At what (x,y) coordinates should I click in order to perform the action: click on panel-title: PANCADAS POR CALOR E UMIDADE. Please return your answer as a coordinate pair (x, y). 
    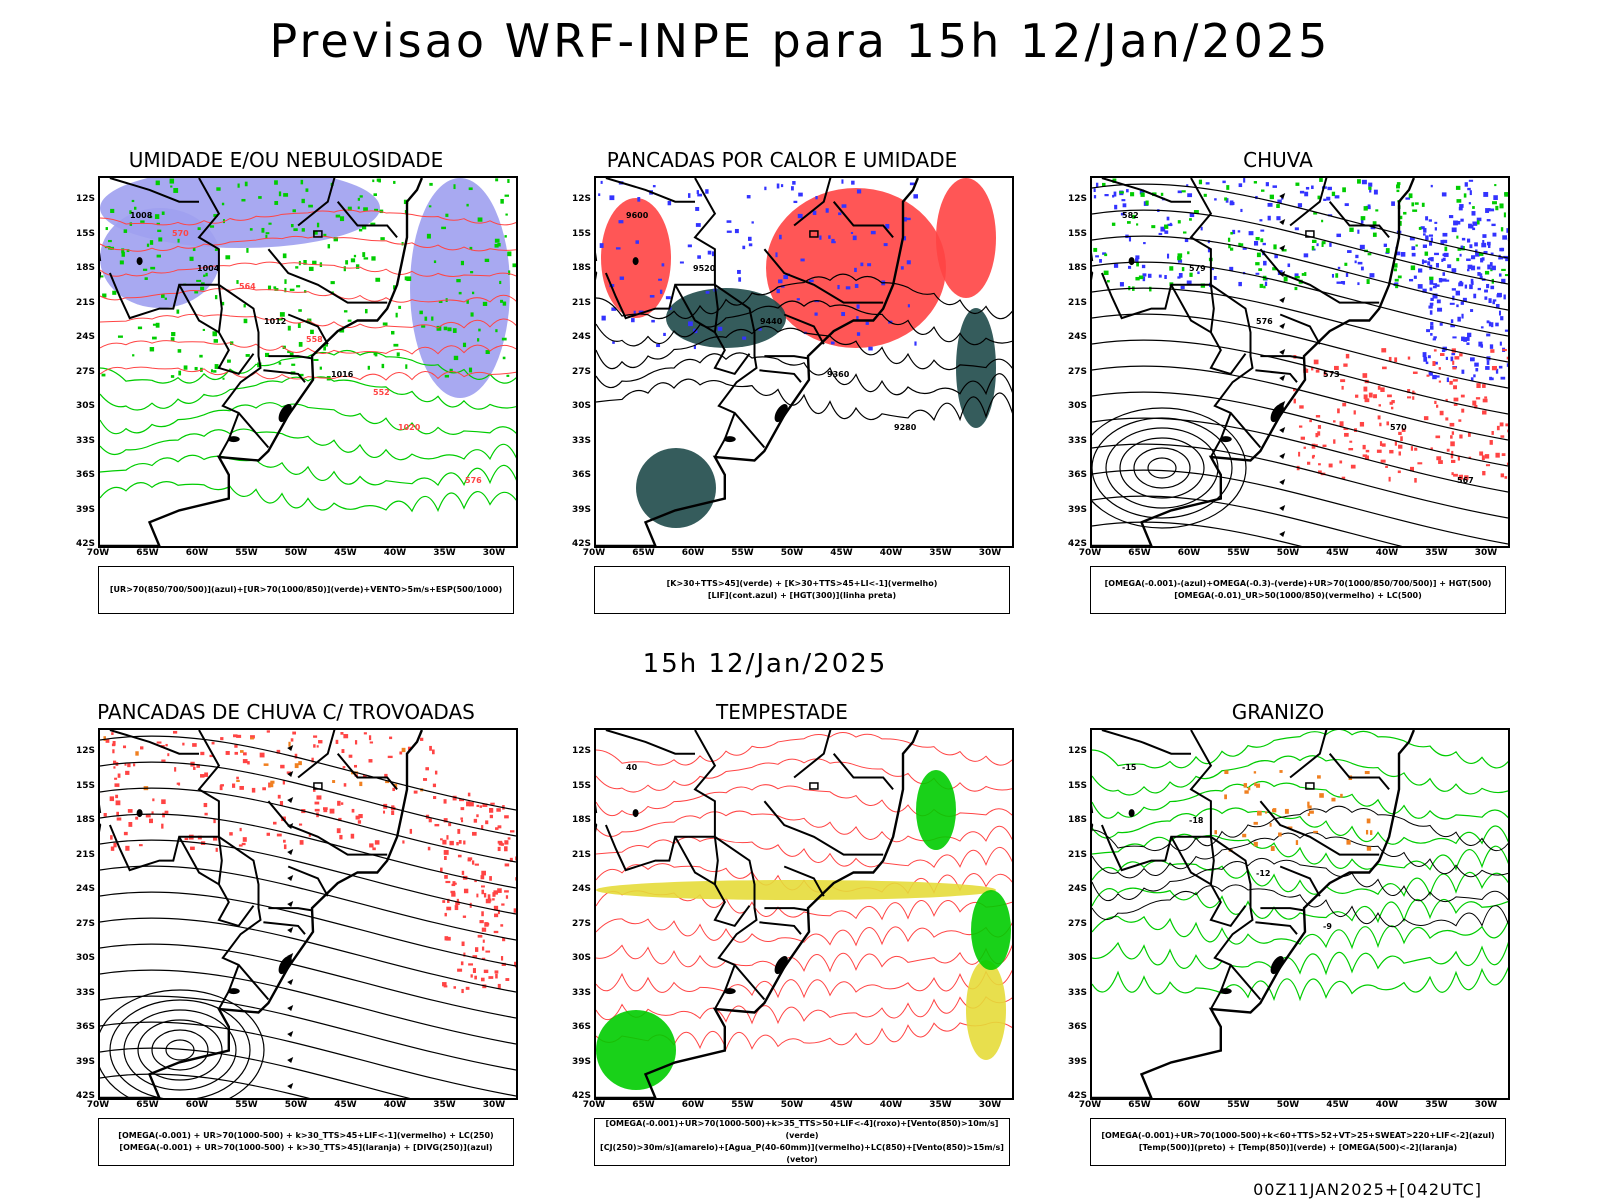
    Looking at the image, I should click on (782, 160).